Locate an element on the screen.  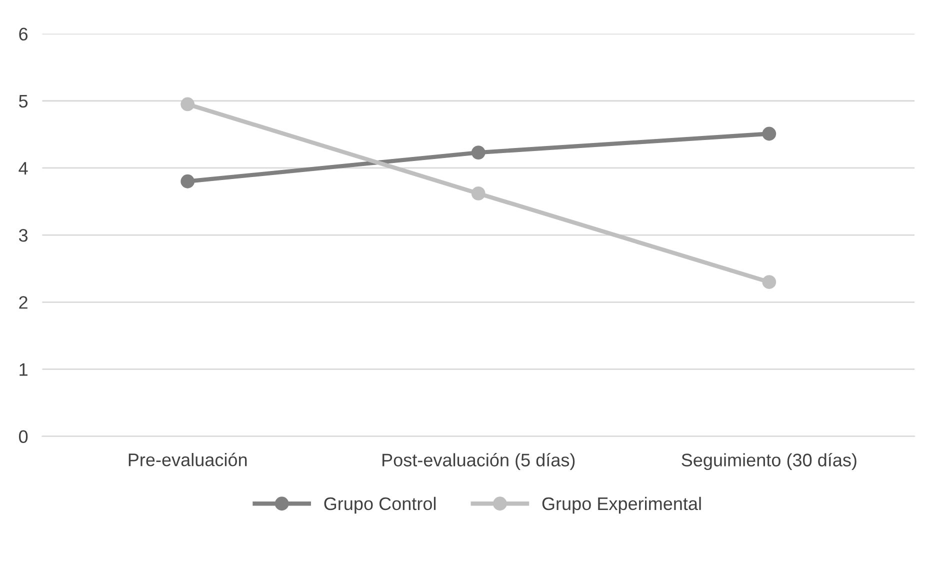
legend-label: Grupo Experimental is located at coordinates (621, 505).